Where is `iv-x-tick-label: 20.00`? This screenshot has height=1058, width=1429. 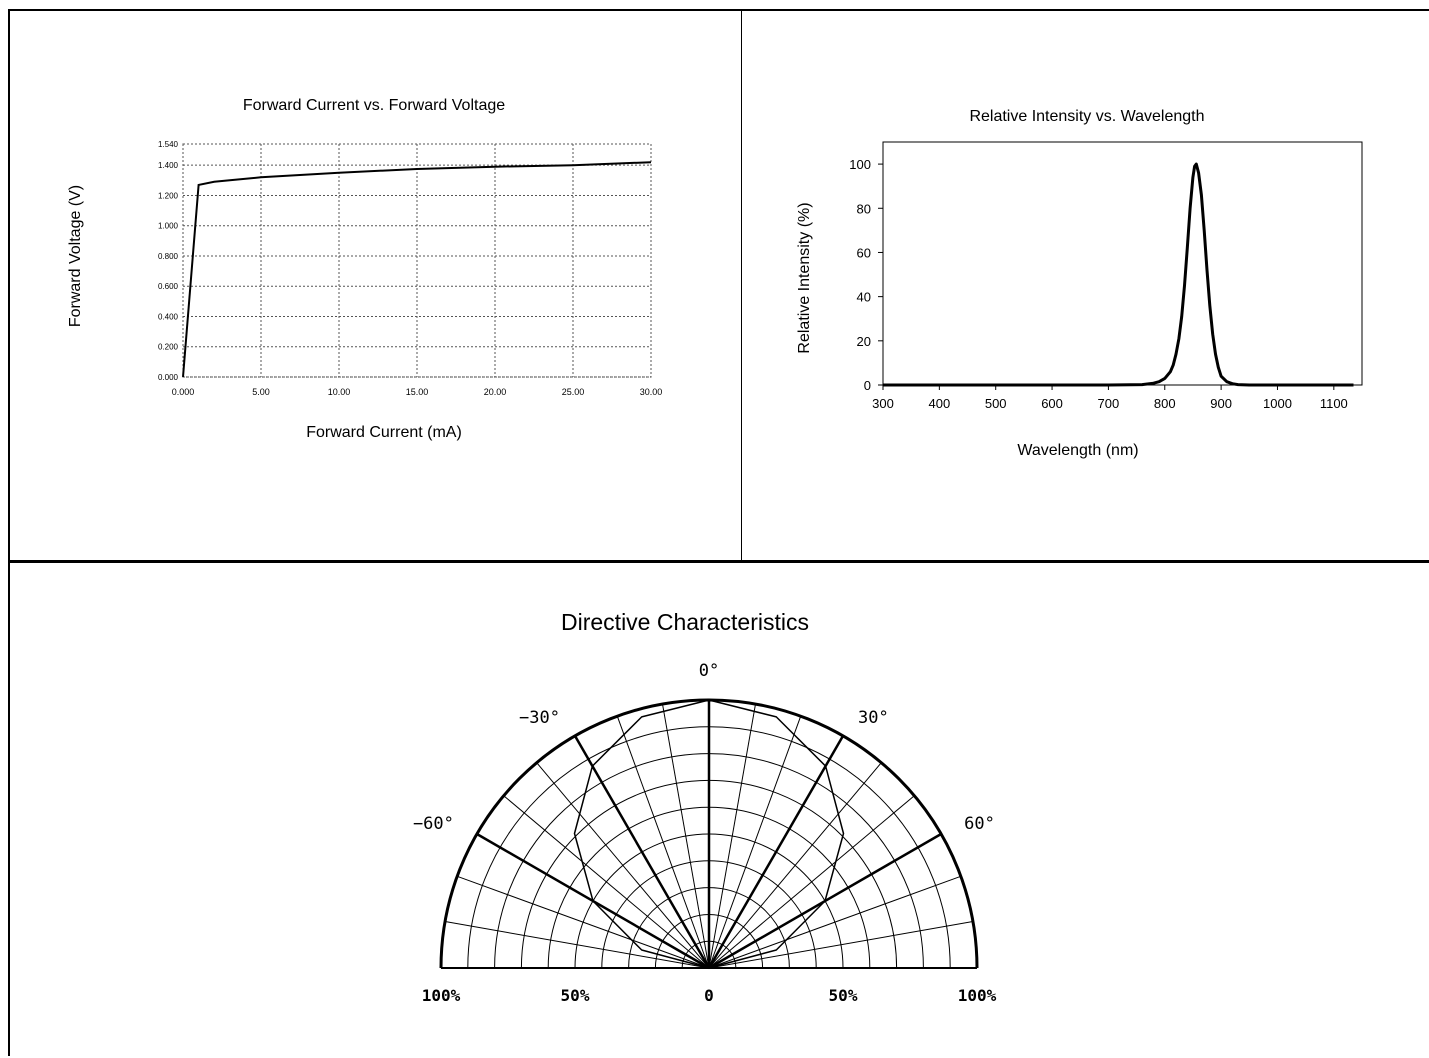 iv-x-tick-label: 20.00 is located at coordinates (495, 392).